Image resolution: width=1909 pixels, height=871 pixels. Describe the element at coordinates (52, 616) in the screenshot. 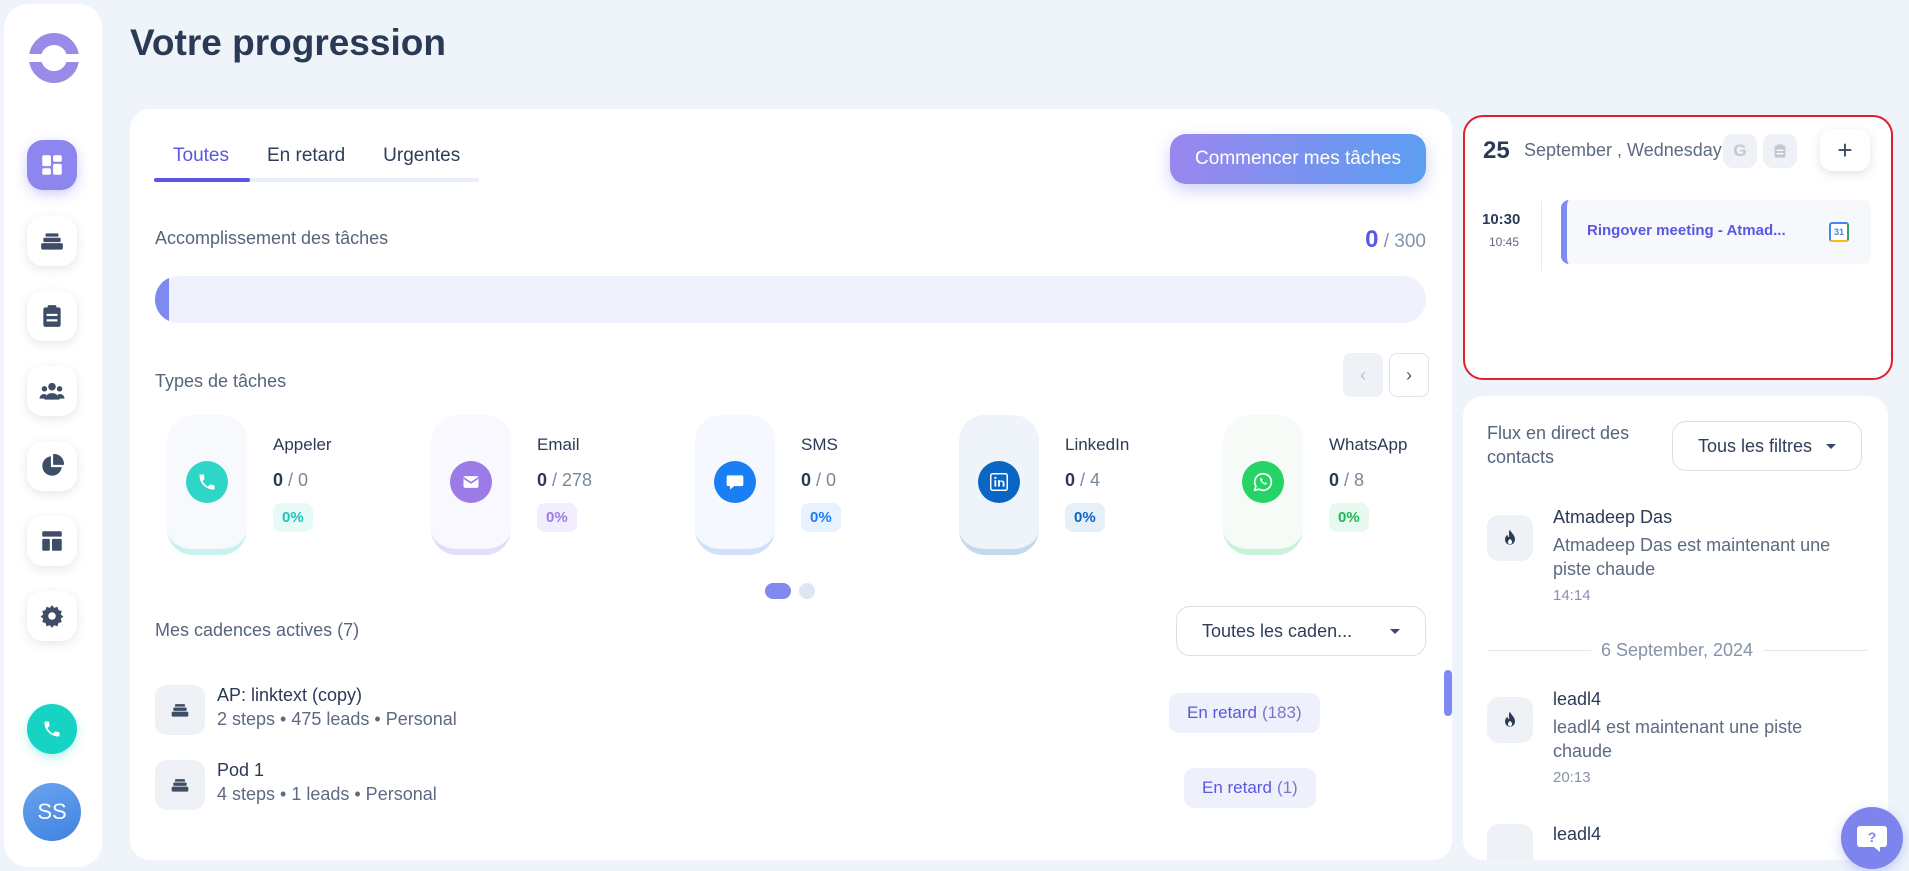

I see `nav-settings` at that location.